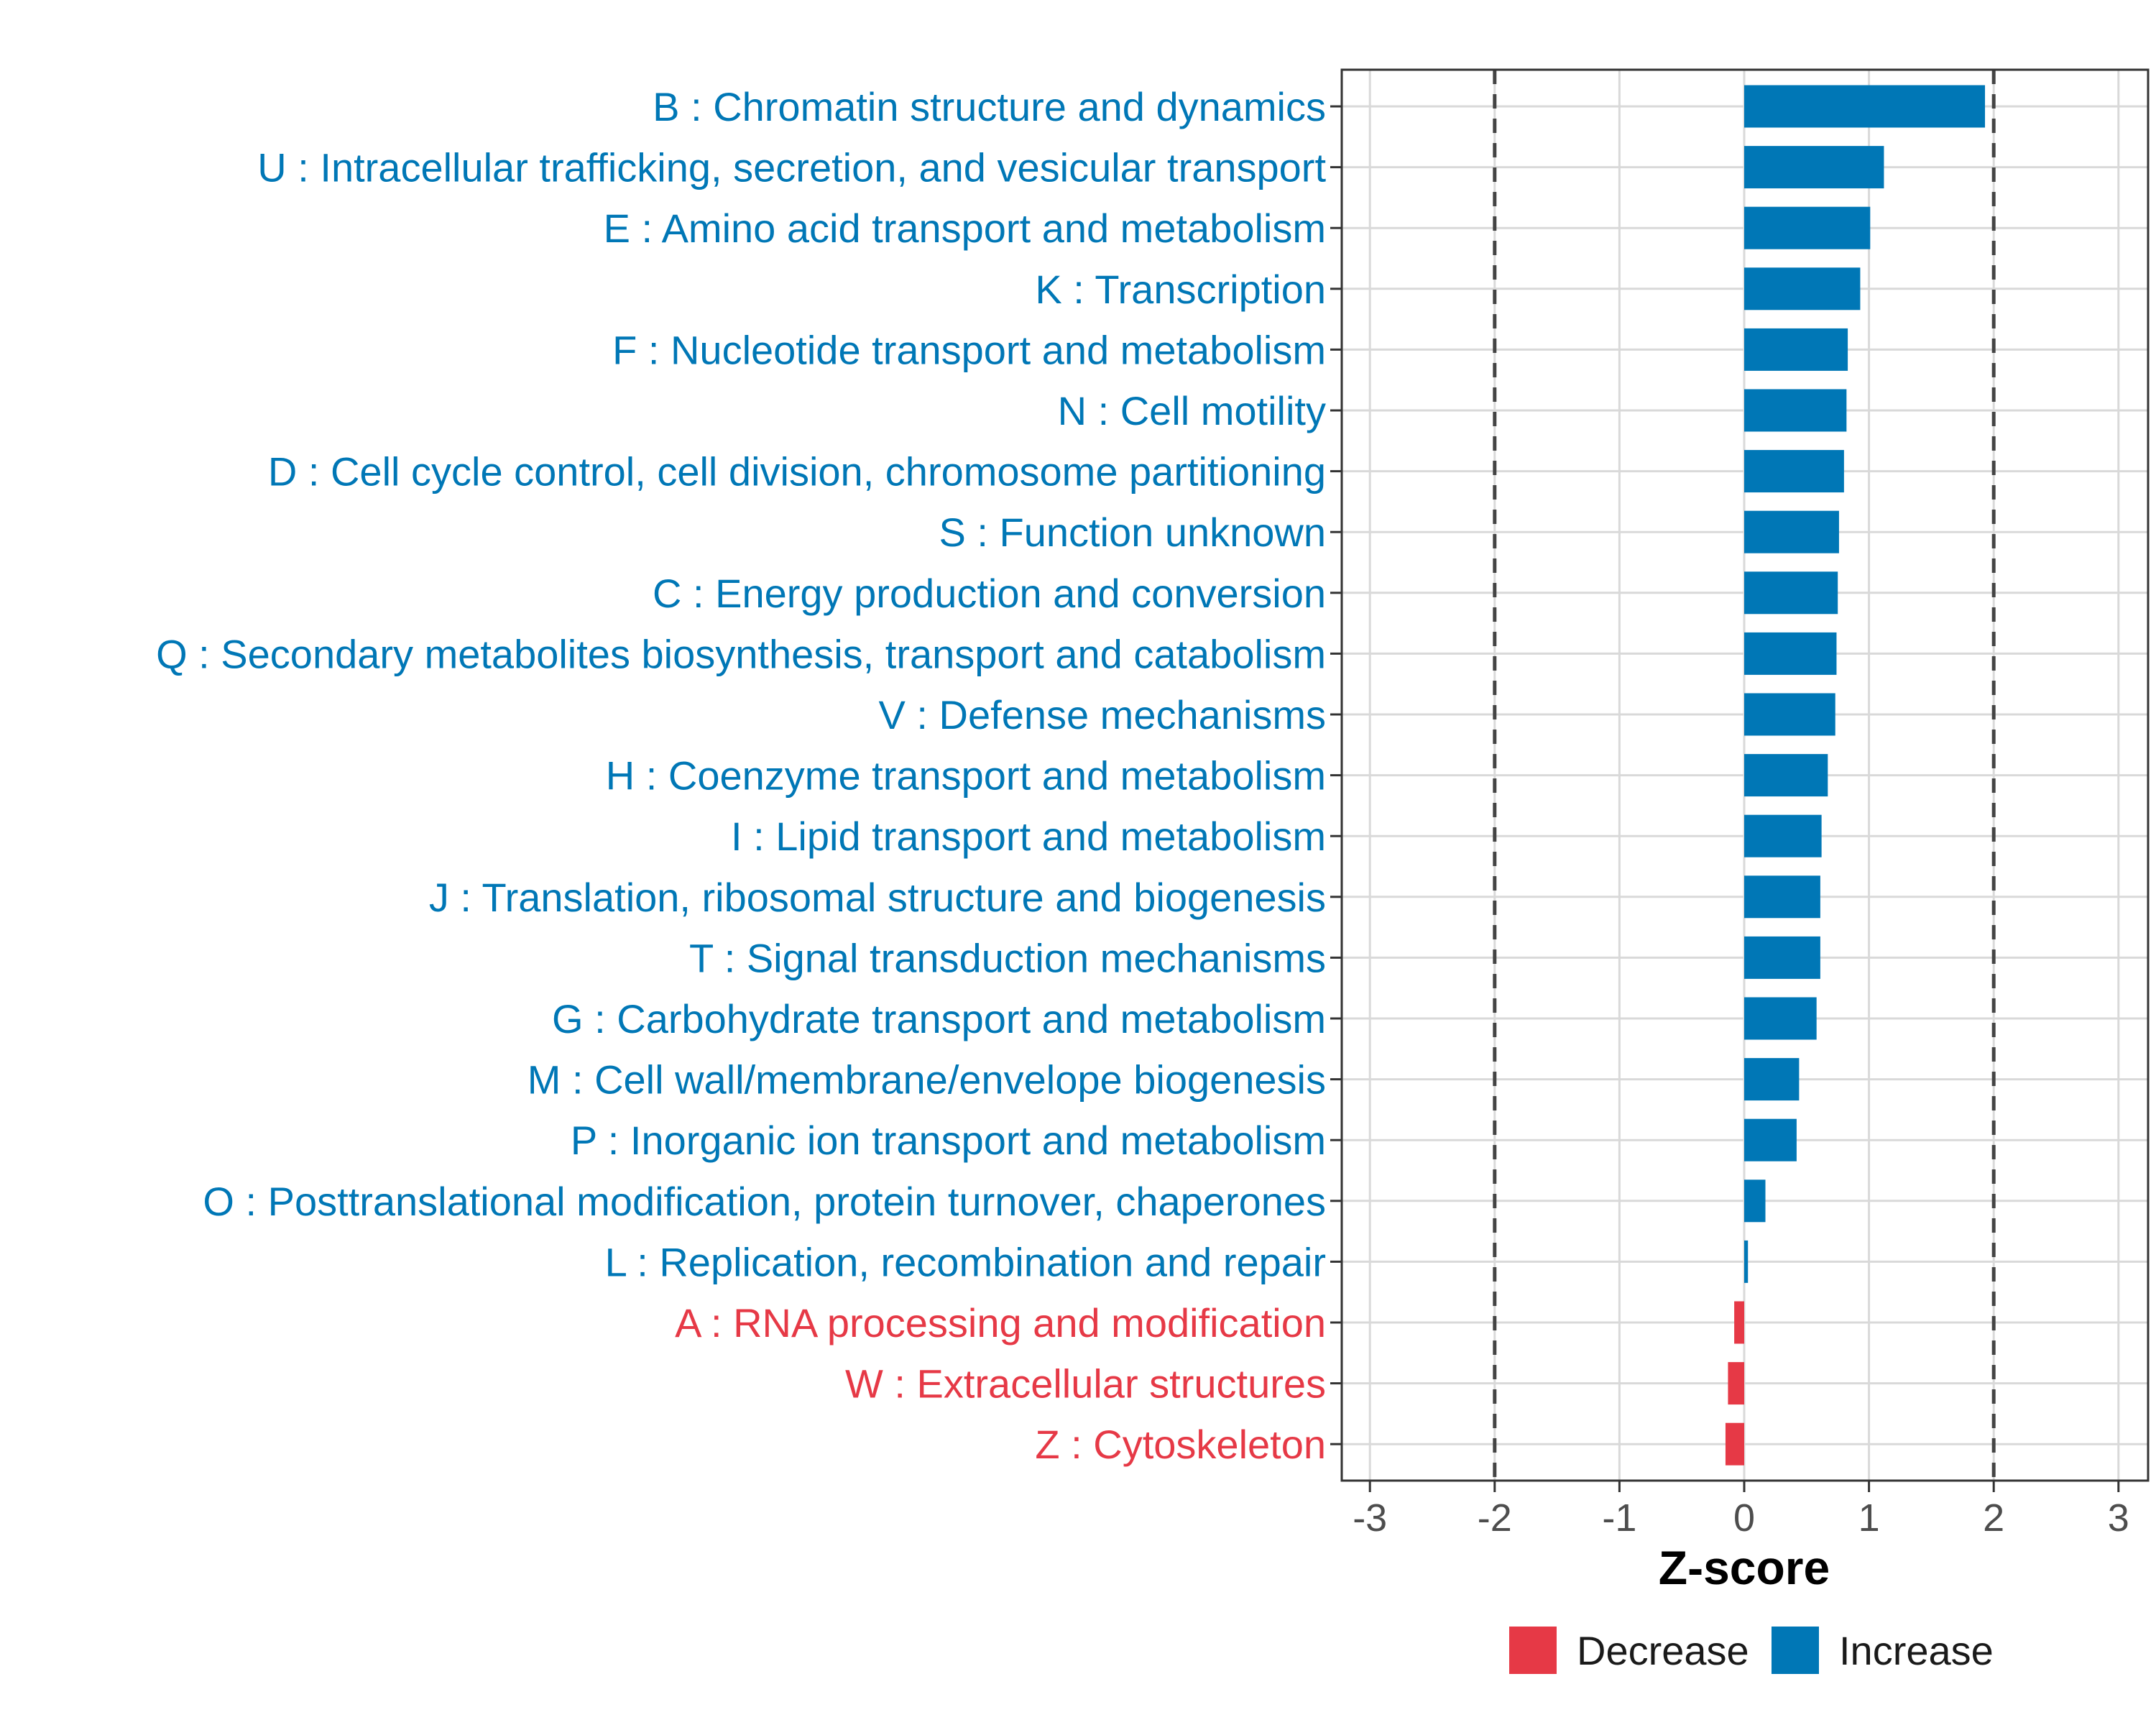 The image size is (2156, 1725). Describe the element at coordinates (1745, 1567) in the screenshot. I see `x-axis-title: Z-score` at that location.